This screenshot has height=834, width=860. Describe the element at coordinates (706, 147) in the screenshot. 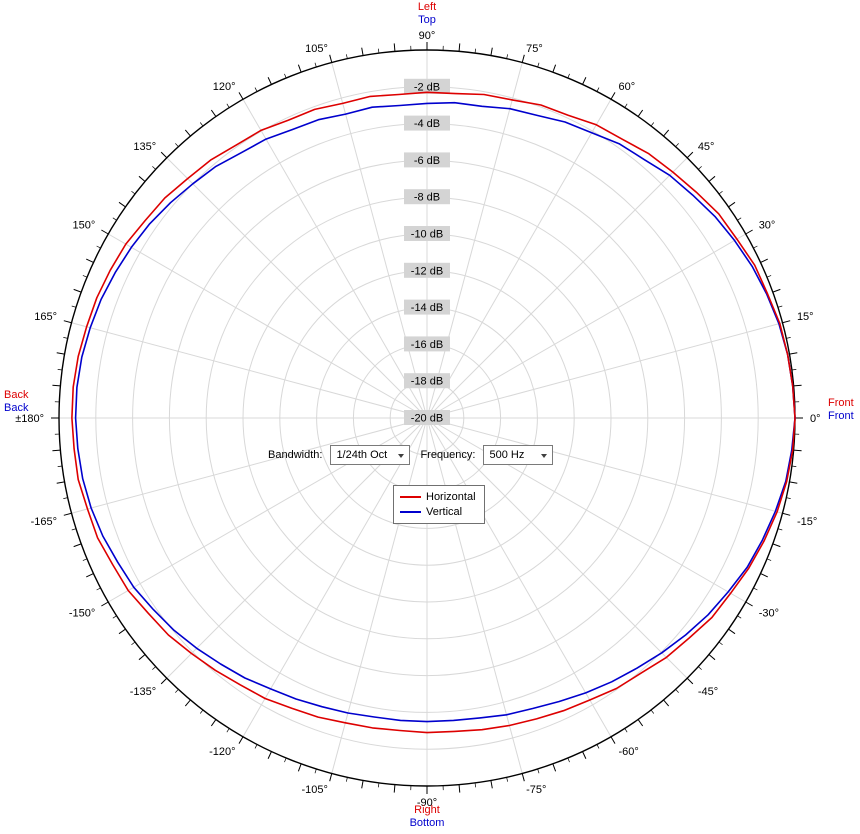

I see `svg-text: 45°` at that location.